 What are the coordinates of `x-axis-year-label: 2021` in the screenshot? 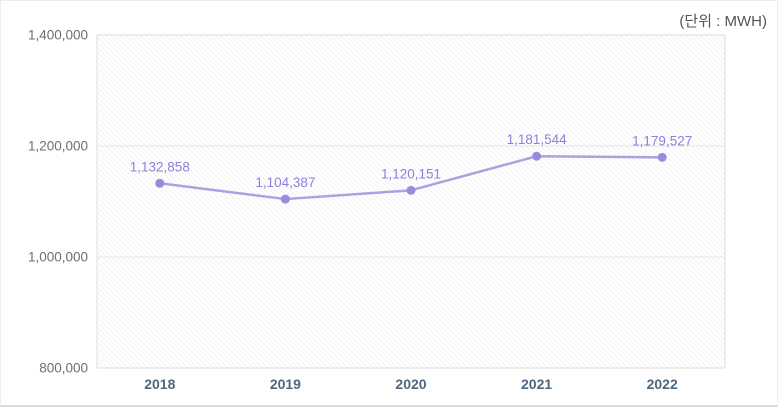 It's located at (536, 384).